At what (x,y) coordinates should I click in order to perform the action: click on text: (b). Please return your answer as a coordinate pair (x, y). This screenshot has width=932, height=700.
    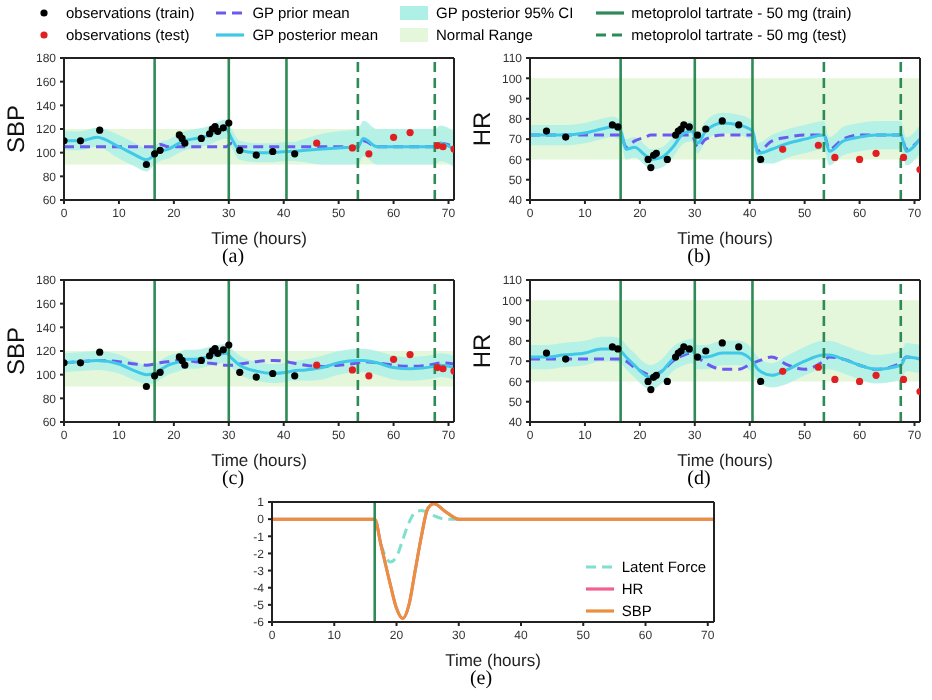
    Looking at the image, I should click on (699, 258).